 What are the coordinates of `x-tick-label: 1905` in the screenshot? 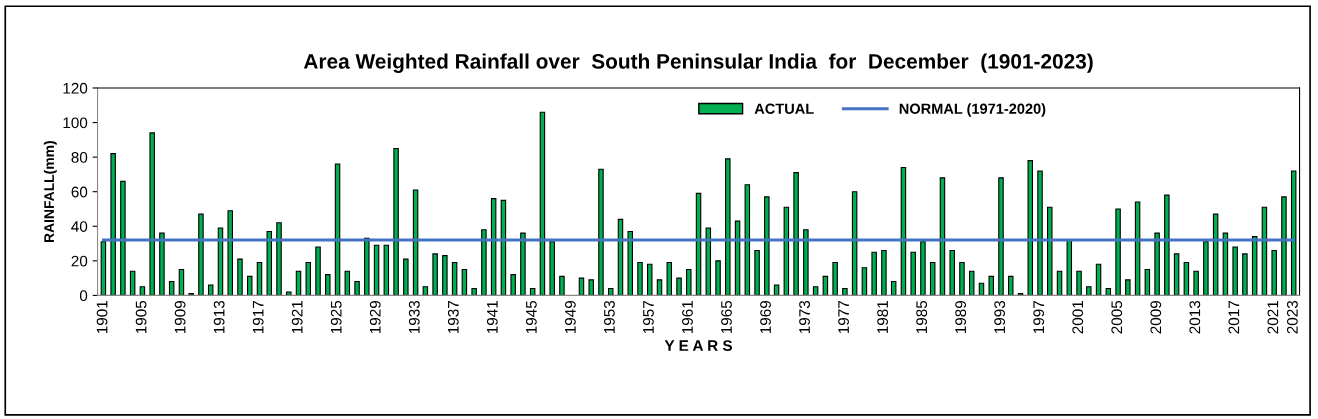 It's located at (141, 317).